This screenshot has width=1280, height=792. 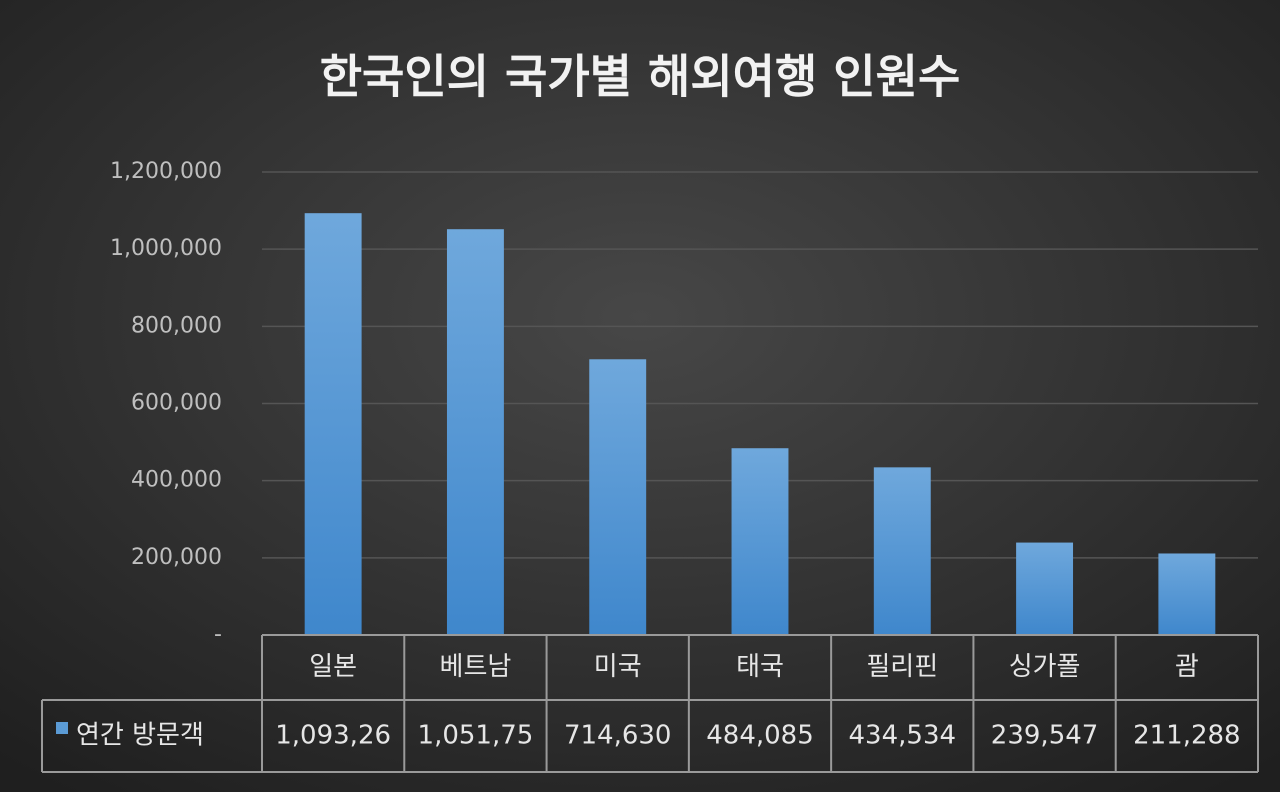 What do you see at coordinates (62, 728) in the screenshot?
I see `legend-swatch` at bounding box center [62, 728].